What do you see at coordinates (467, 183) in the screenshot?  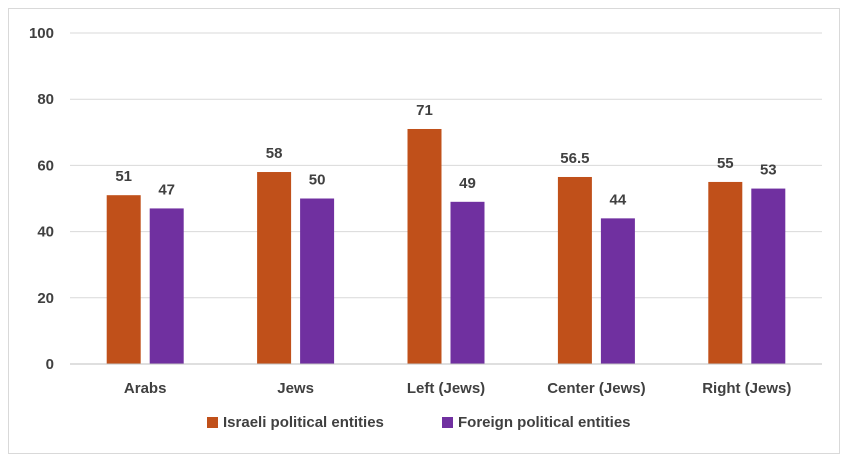 I see `data-label: 49` at bounding box center [467, 183].